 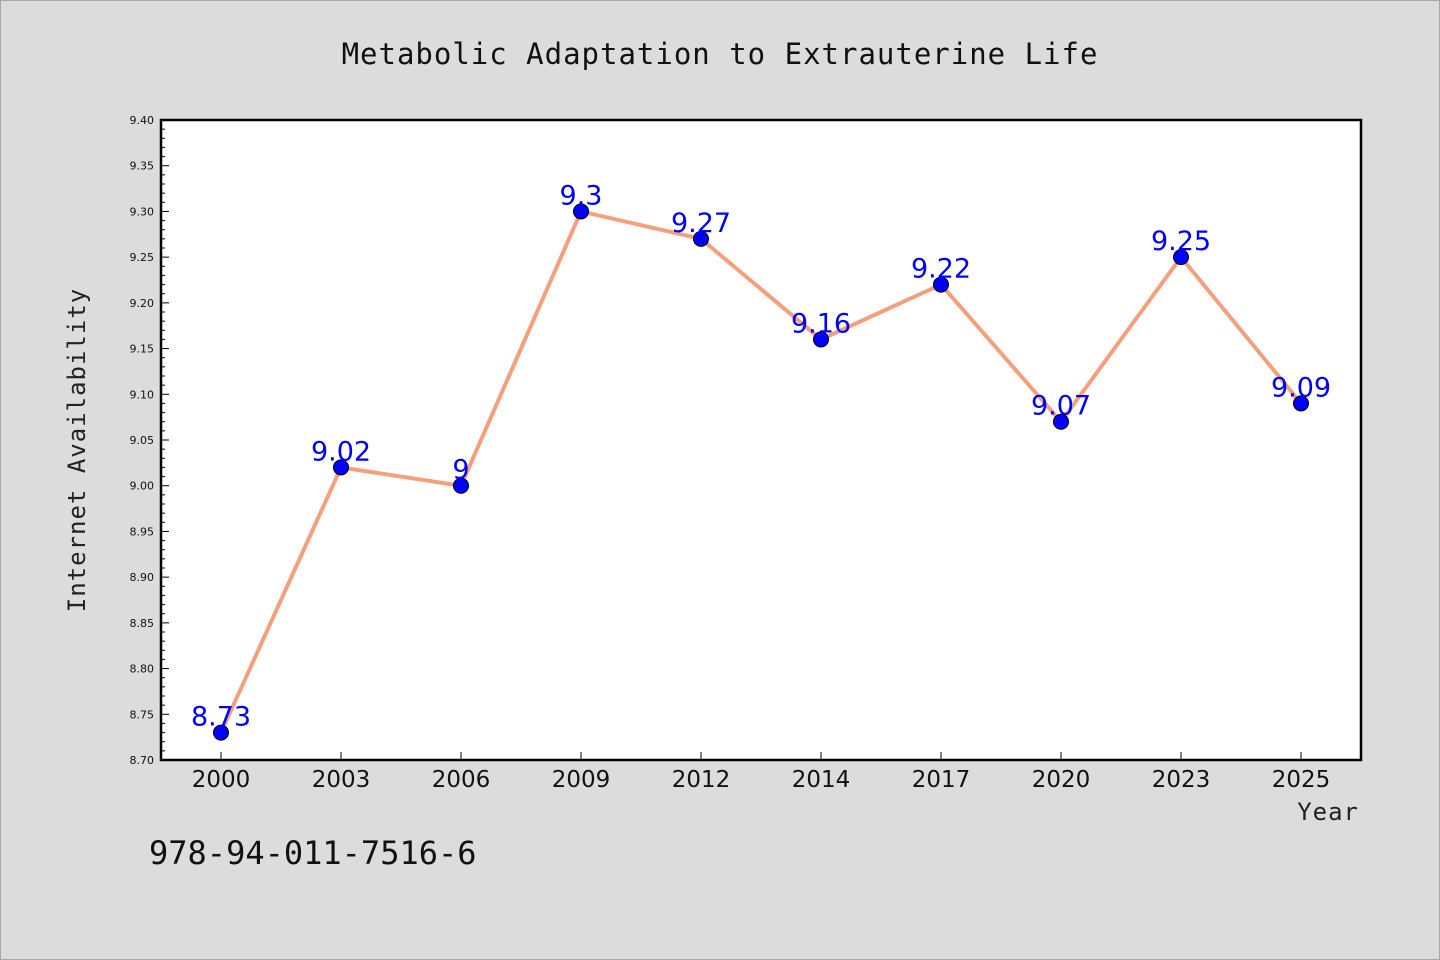 I want to click on y-tick-label: 9.25, so click(x=142, y=257).